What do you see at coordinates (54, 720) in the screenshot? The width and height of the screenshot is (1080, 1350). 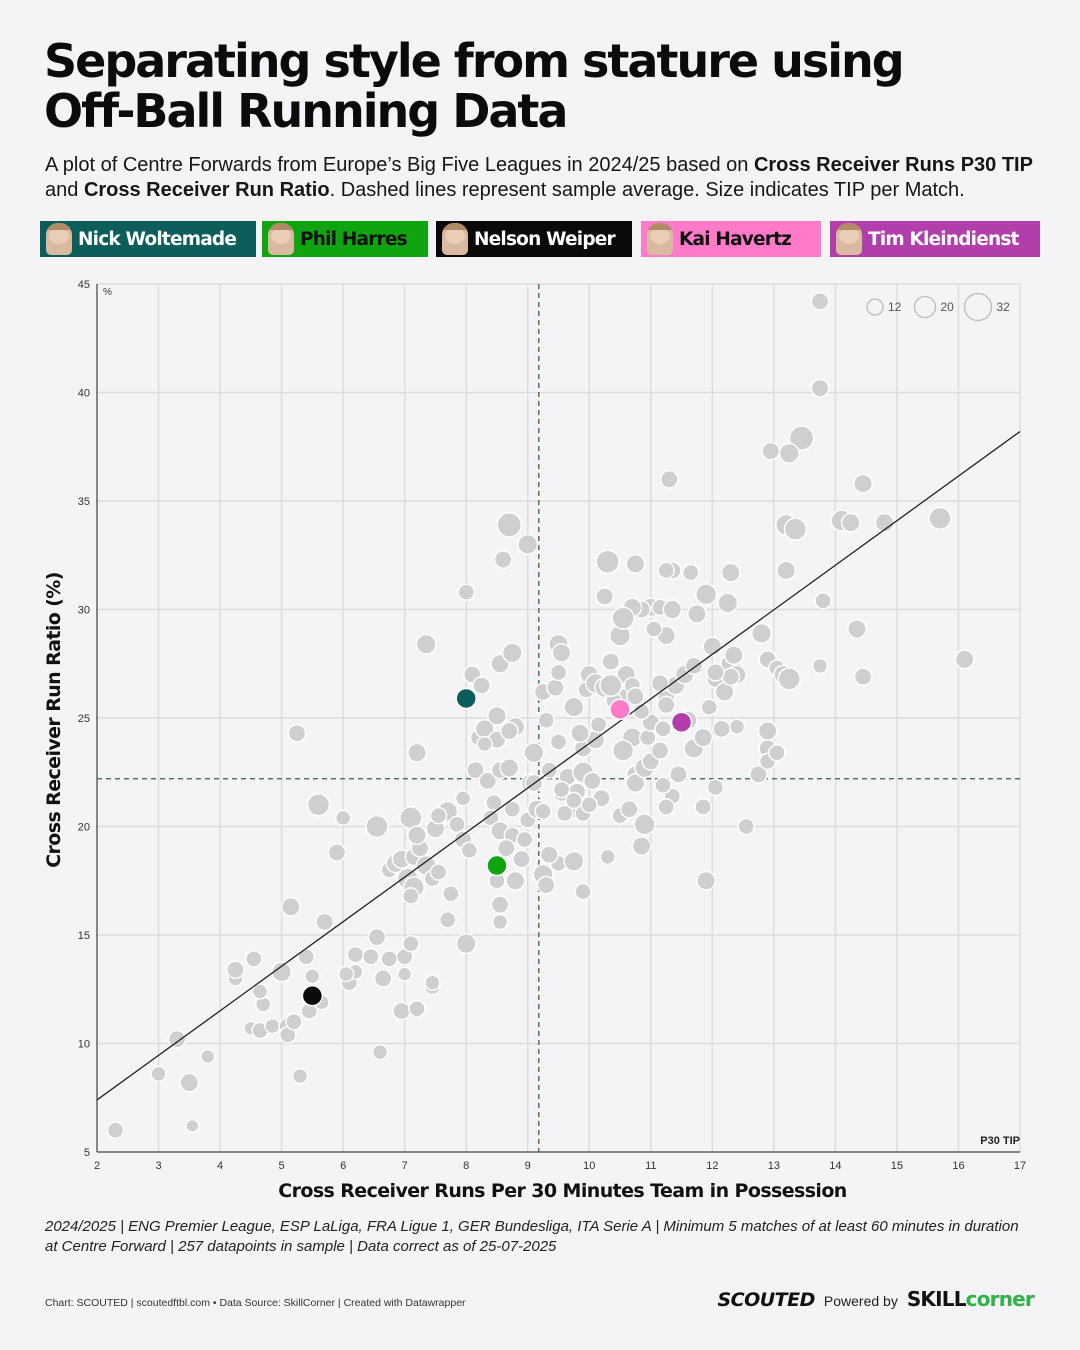 I see `y-axis-title: Cross Receiver Run Ratio (%)` at bounding box center [54, 720].